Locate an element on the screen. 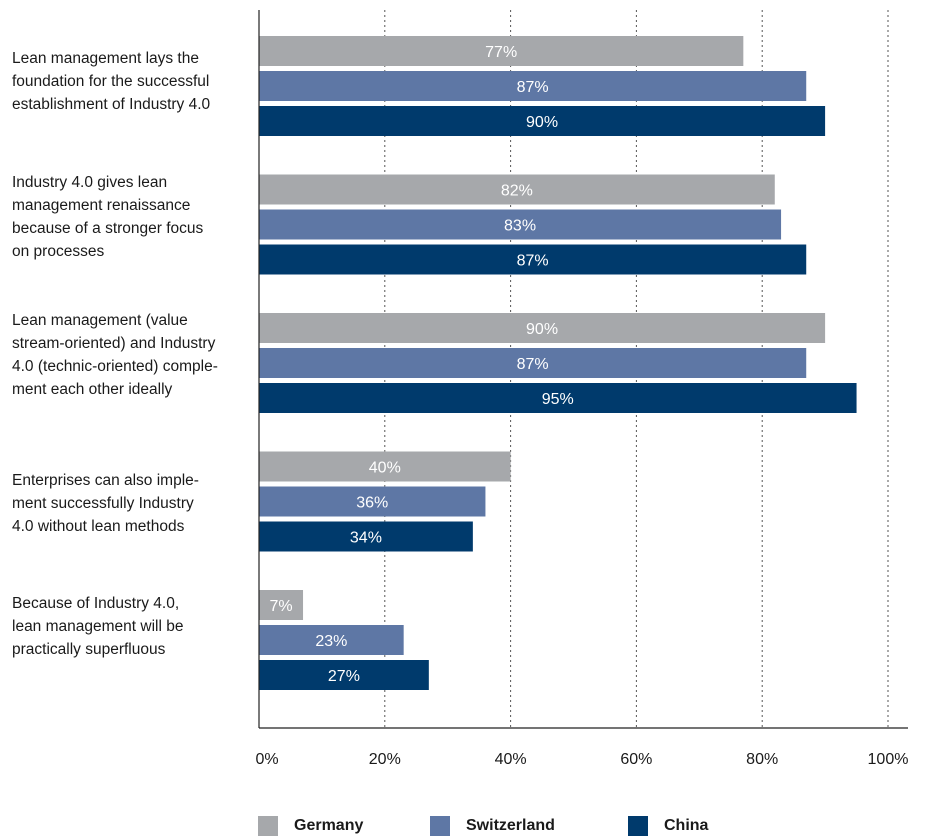  category-label-line: ment each other ideally is located at coordinates (92, 389).